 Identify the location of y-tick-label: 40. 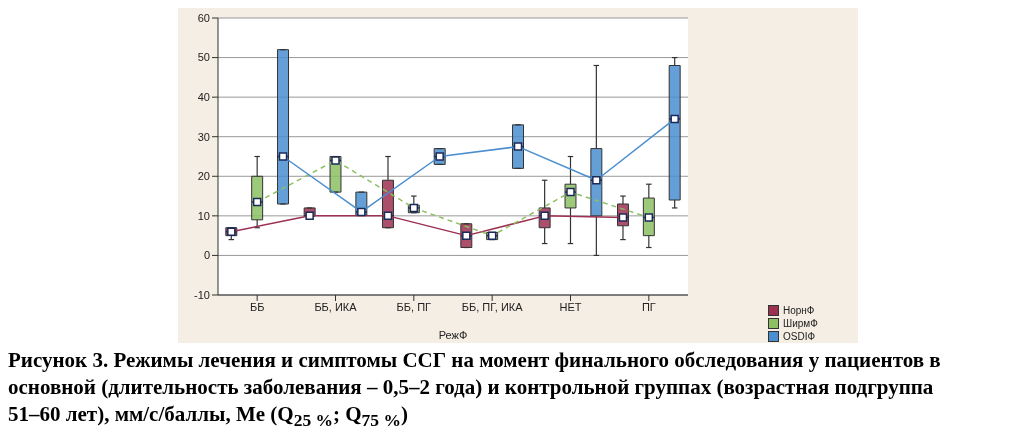
(203, 97).